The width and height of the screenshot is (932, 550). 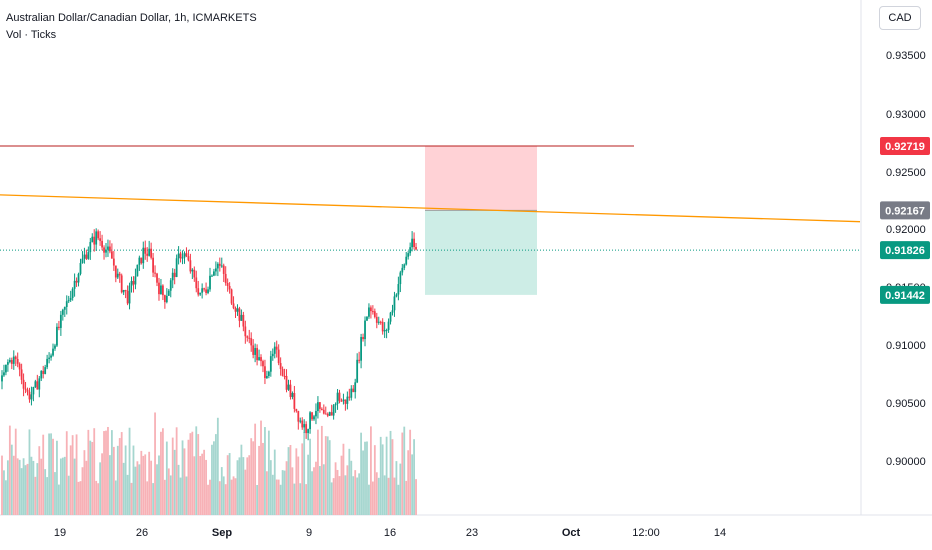 I want to click on x-tick-label: Oct, so click(x=571, y=533).